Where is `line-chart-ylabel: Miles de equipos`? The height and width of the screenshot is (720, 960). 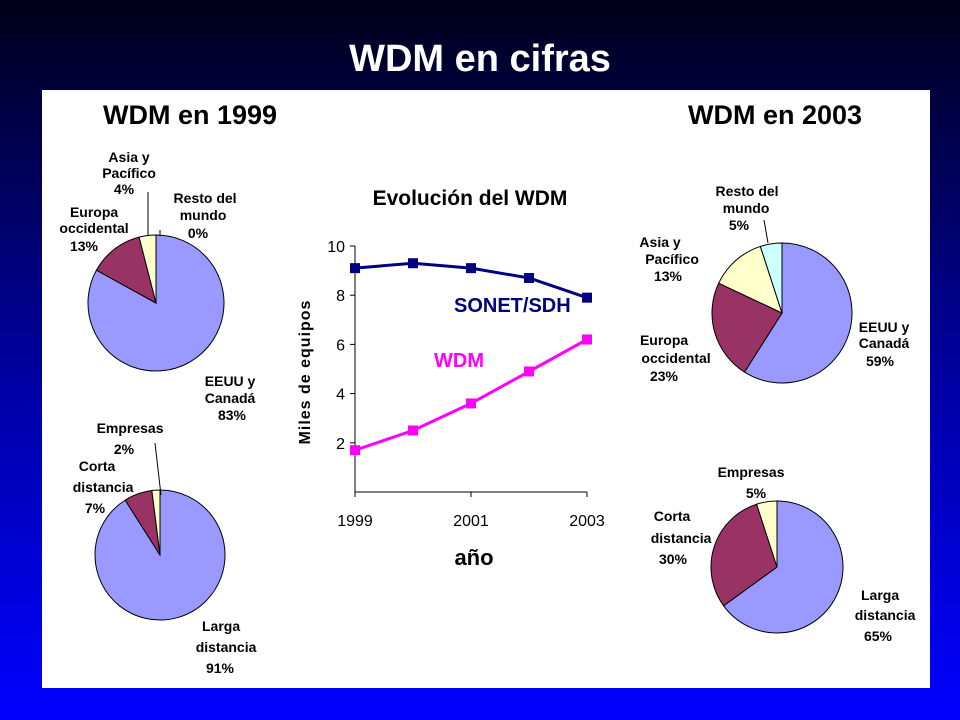
line-chart-ylabel: Miles de equipos is located at coordinates (305, 372).